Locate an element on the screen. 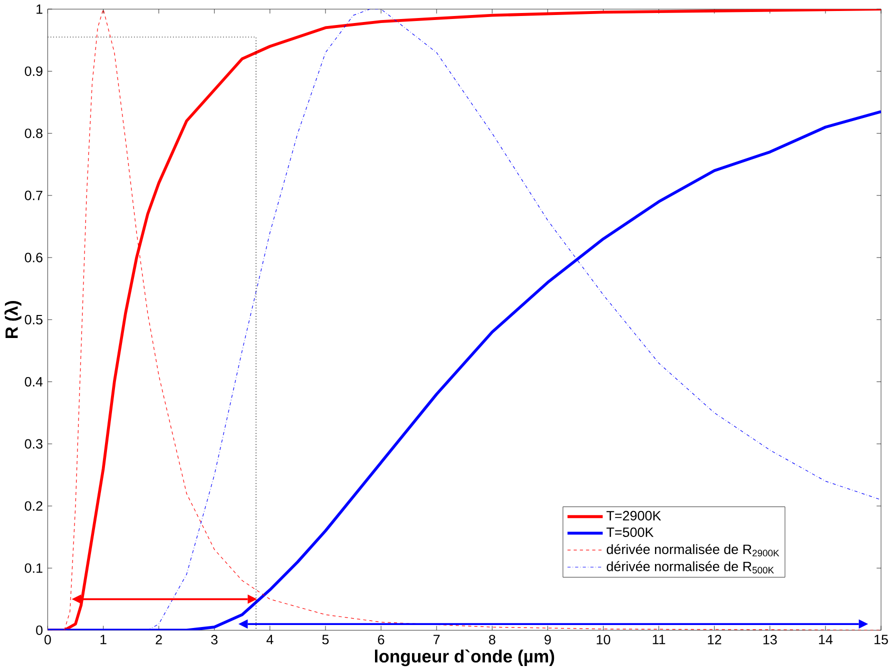 The image size is (893, 671). x-tick-label: 2 is located at coordinates (159, 640).